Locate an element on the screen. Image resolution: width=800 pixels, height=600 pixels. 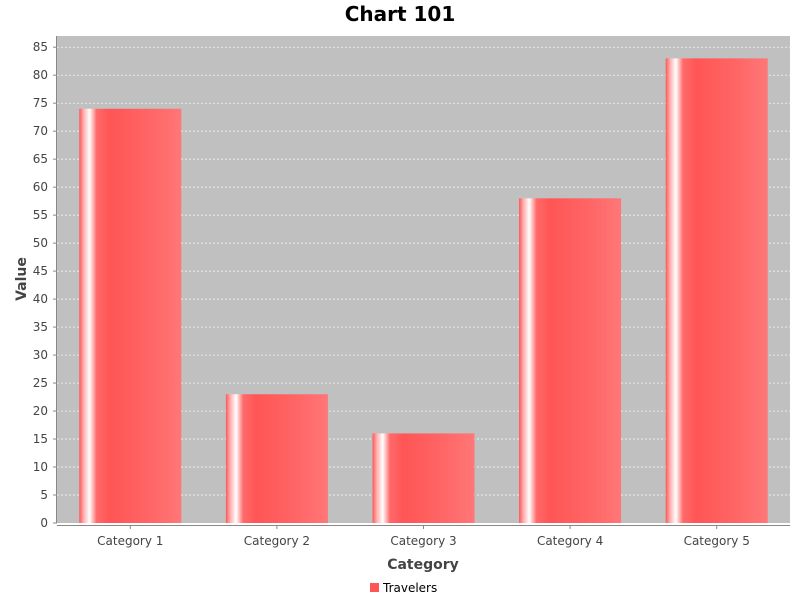
x-tick-label: Category 1 is located at coordinates (130, 541).